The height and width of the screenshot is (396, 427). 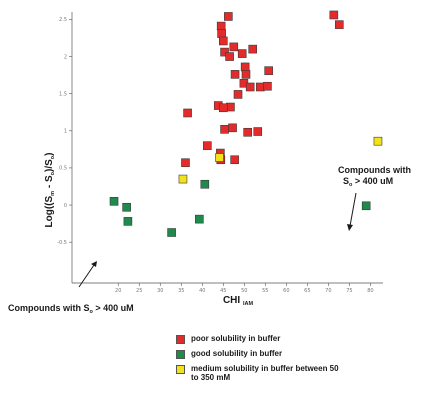 What do you see at coordinates (244, 291) in the screenshot?
I see `x-tick-label: 50` at bounding box center [244, 291].